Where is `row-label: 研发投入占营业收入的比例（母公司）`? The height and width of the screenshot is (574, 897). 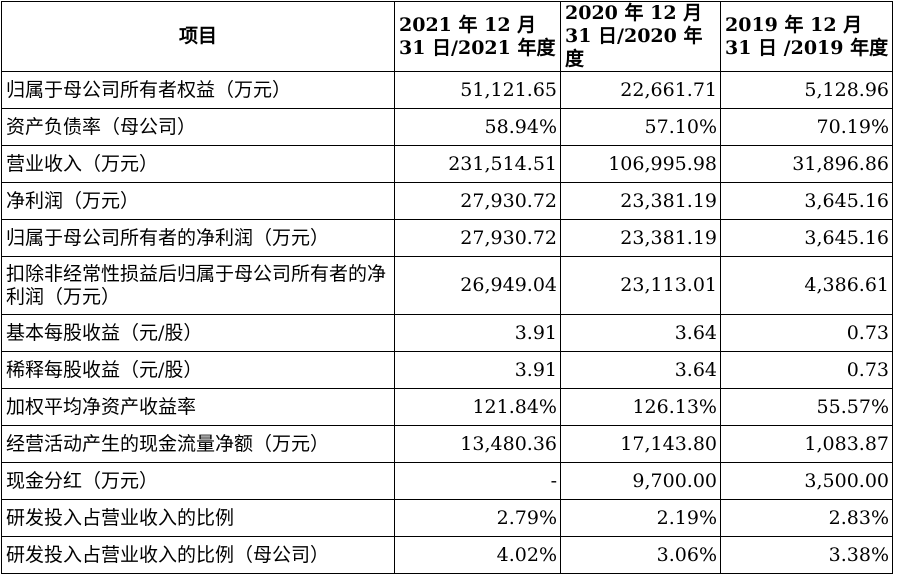
row-label: 研发投入占营业收入的比例（母公司） is located at coordinates (198, 555).